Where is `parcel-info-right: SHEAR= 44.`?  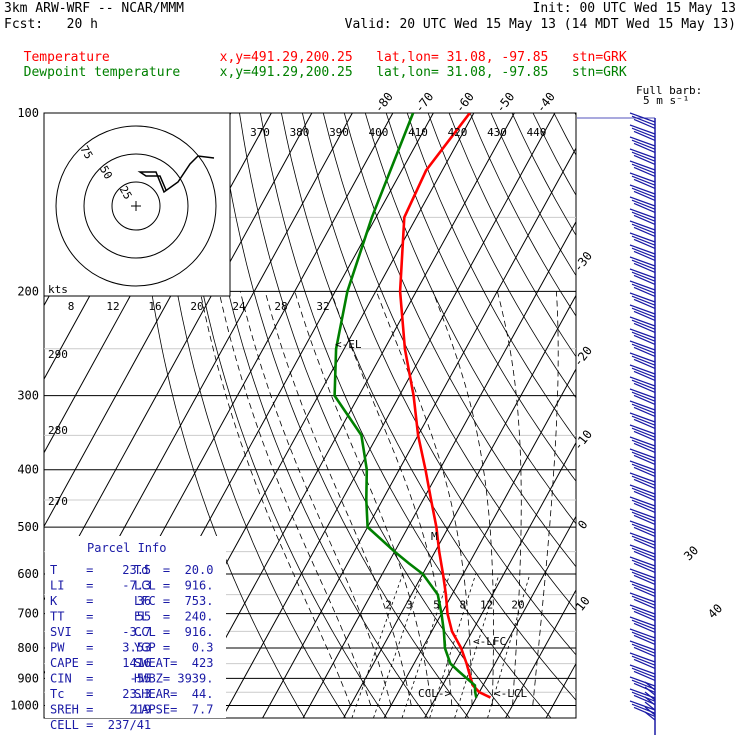
parcel-info-right: SHEAR= 44. is located at coordinates (173, 694).